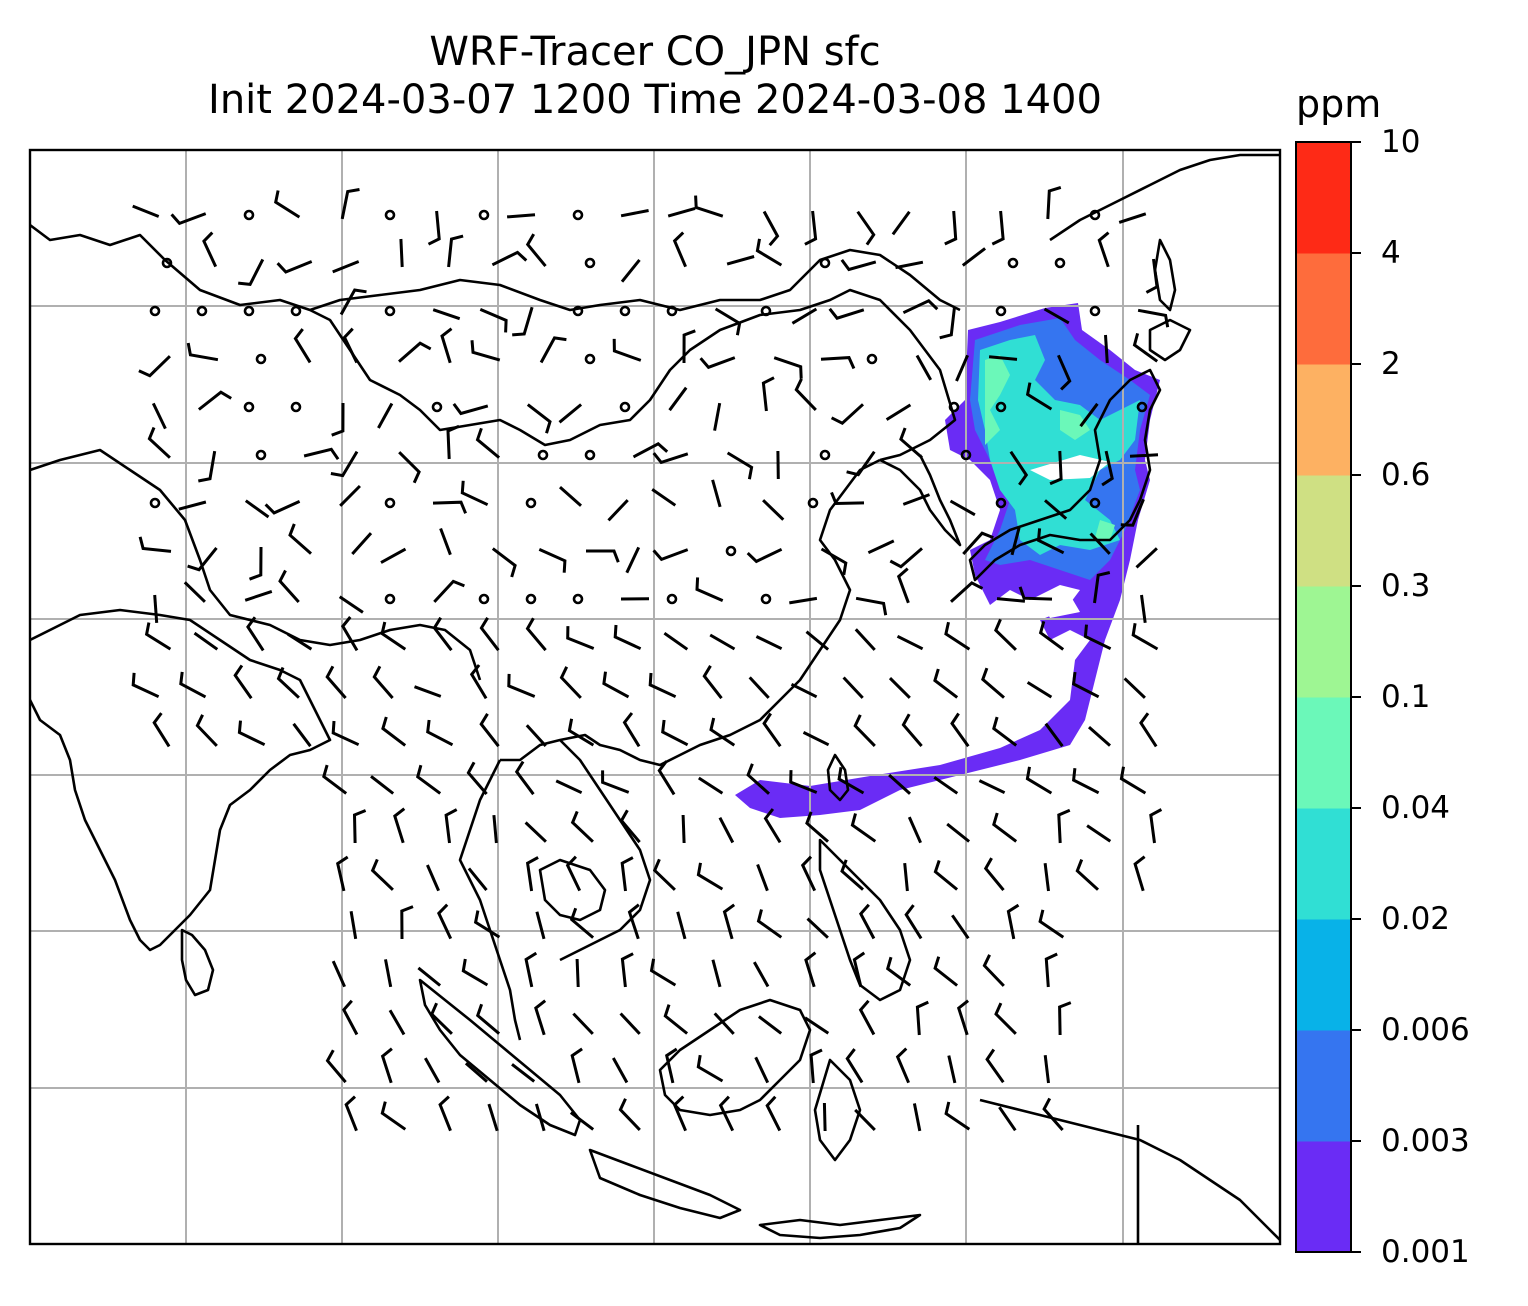 The image size is (1528, 1306). I want to click on coastline-sakhalin, so click(1165, 275).